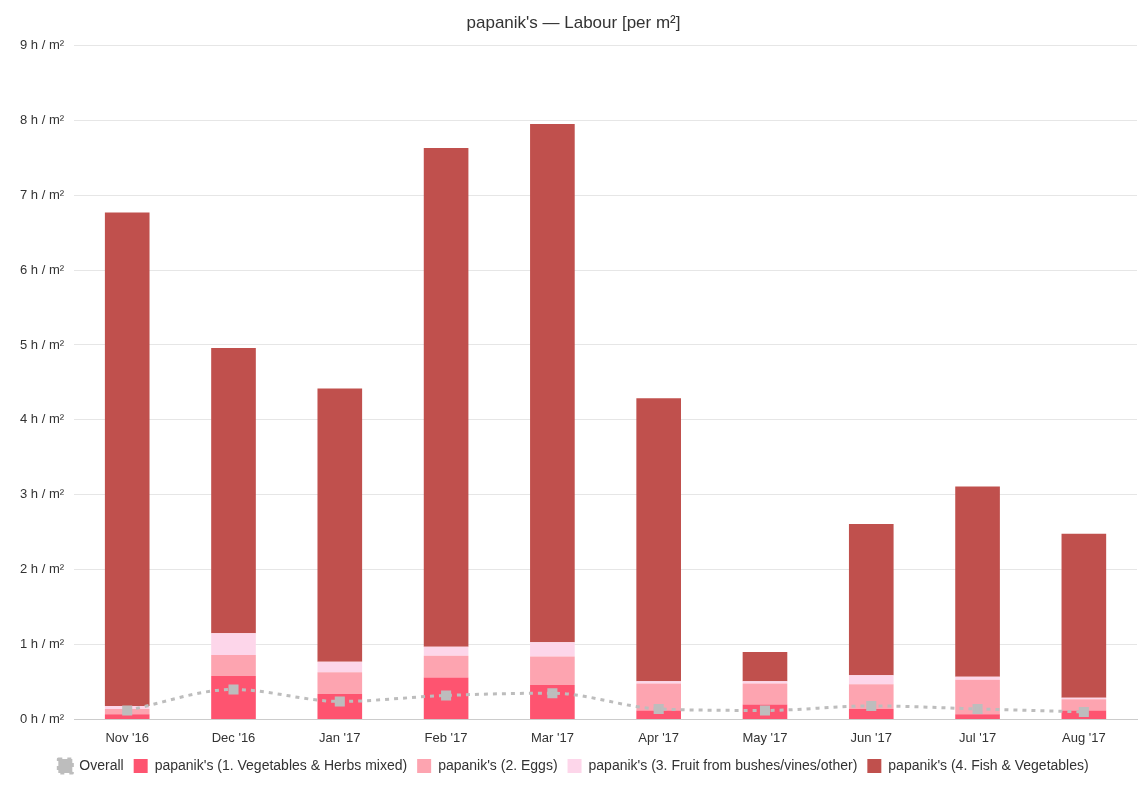  What do you see at coordinates (42, 419) in the screenshot?
I see `y-tick-label: 4 h / m²` at bounding box center [42, 419].